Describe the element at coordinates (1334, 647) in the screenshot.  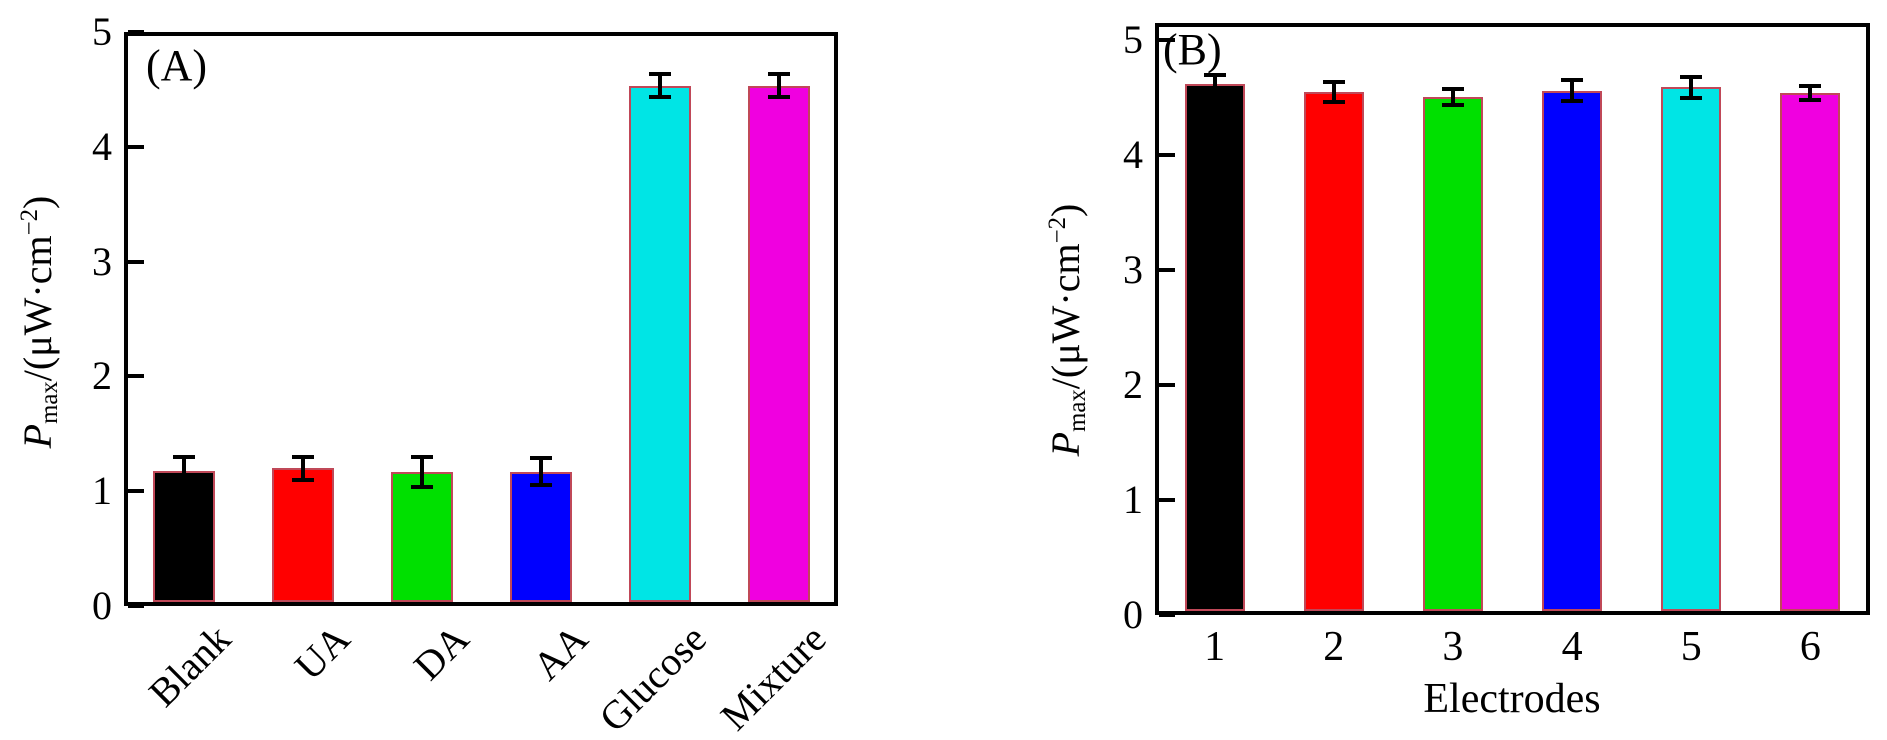
I see `x-tick-label: 2` at that location.